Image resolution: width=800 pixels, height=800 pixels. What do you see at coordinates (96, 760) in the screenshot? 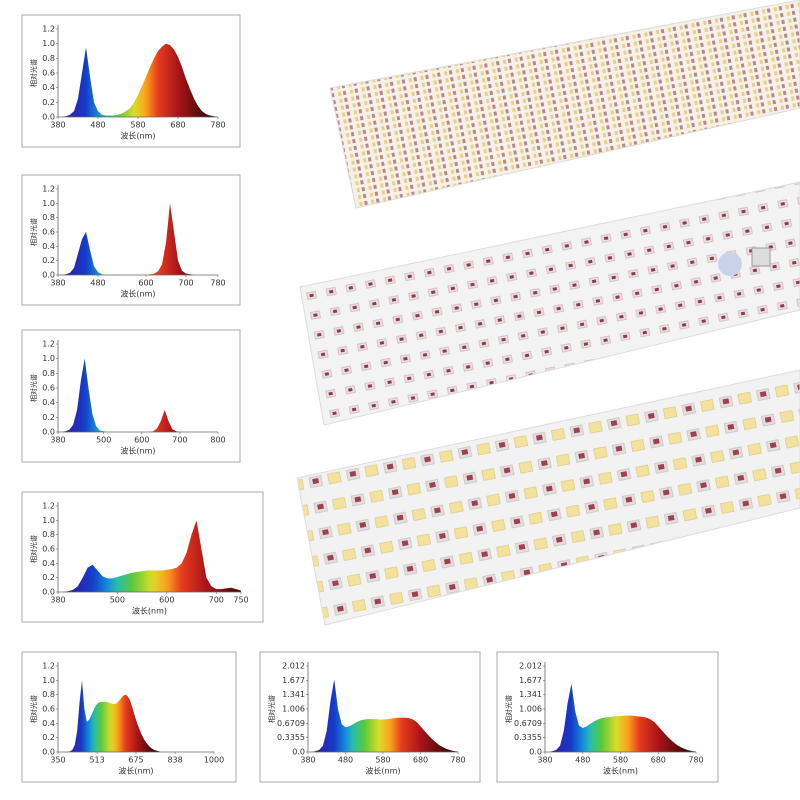
I see `x-tick-label: 513` at bounding box center [96, 760].